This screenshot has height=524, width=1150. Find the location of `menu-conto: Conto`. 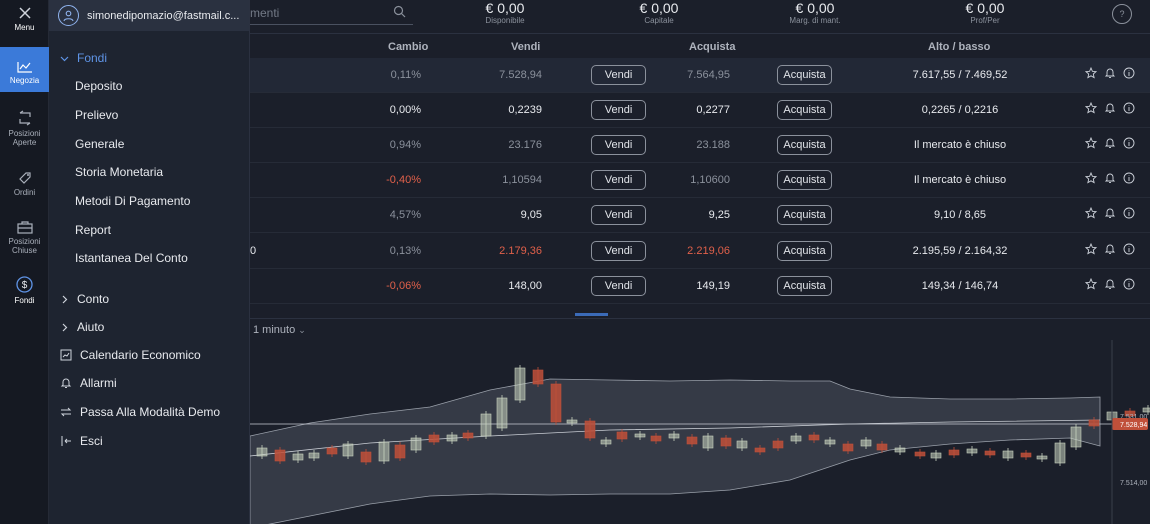

menu-conto: Conto is located at coordinates (149, 299).